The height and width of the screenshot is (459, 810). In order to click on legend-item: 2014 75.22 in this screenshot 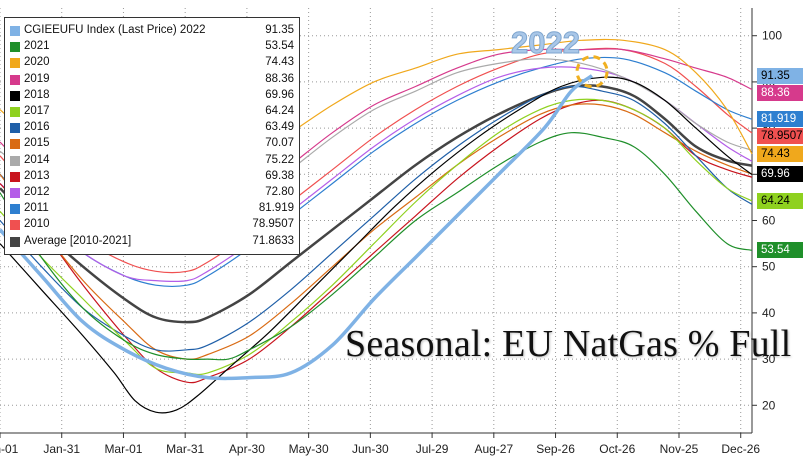, I will do `click(152, 161)`.